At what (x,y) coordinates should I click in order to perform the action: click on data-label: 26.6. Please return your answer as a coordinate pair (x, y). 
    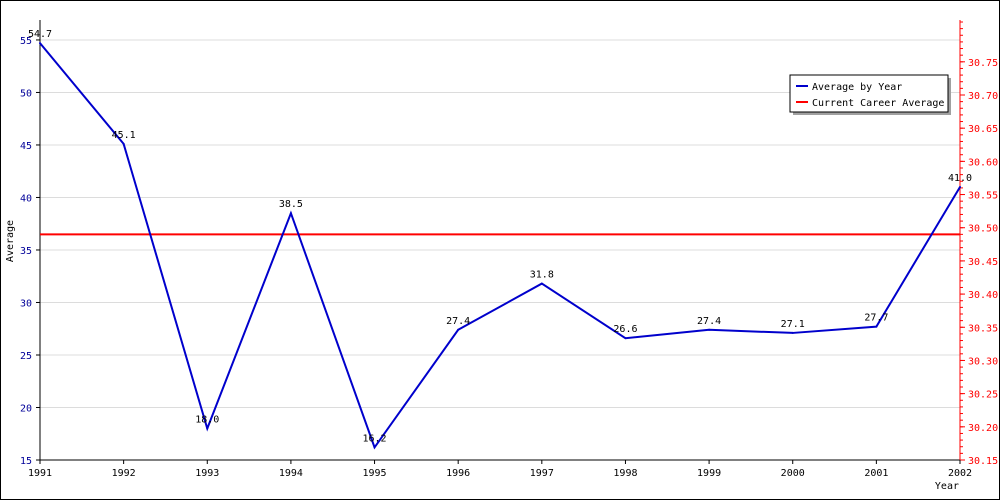
    Looking at the image, I should click on (625, 329).